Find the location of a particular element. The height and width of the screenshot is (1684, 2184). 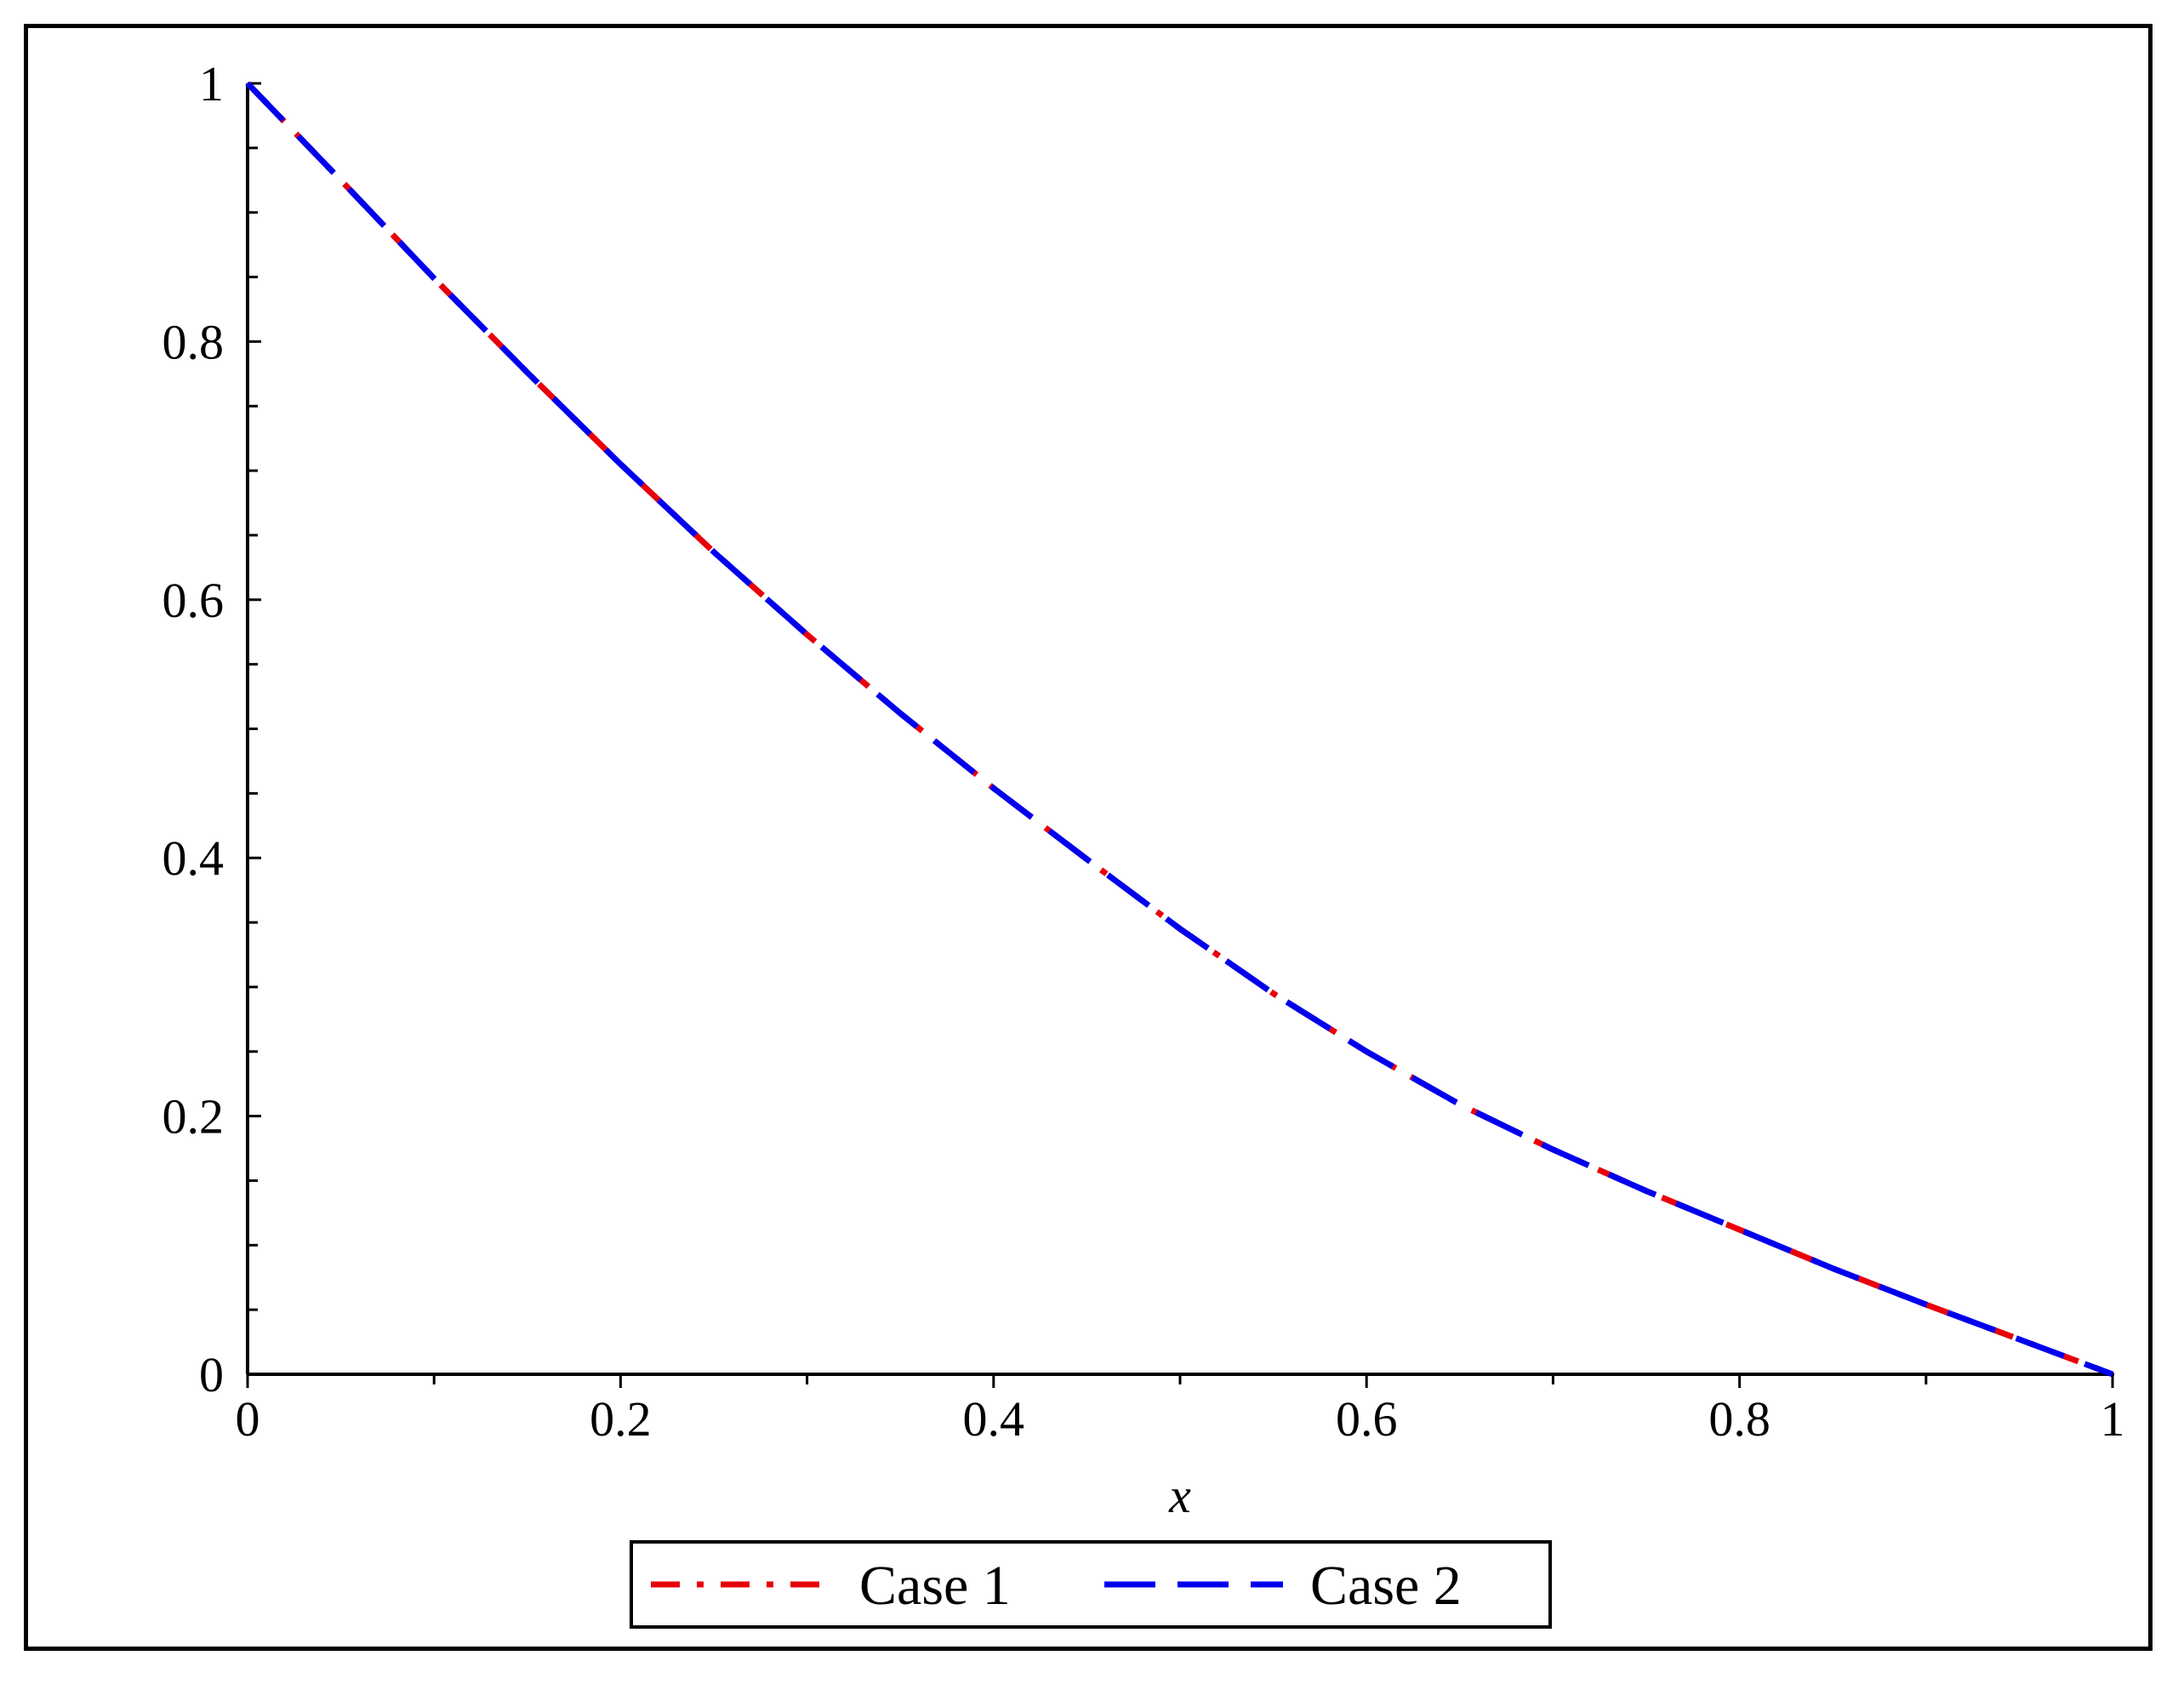

legend-label-case-2: Case 2 is located at coordinates (1386, 1586).